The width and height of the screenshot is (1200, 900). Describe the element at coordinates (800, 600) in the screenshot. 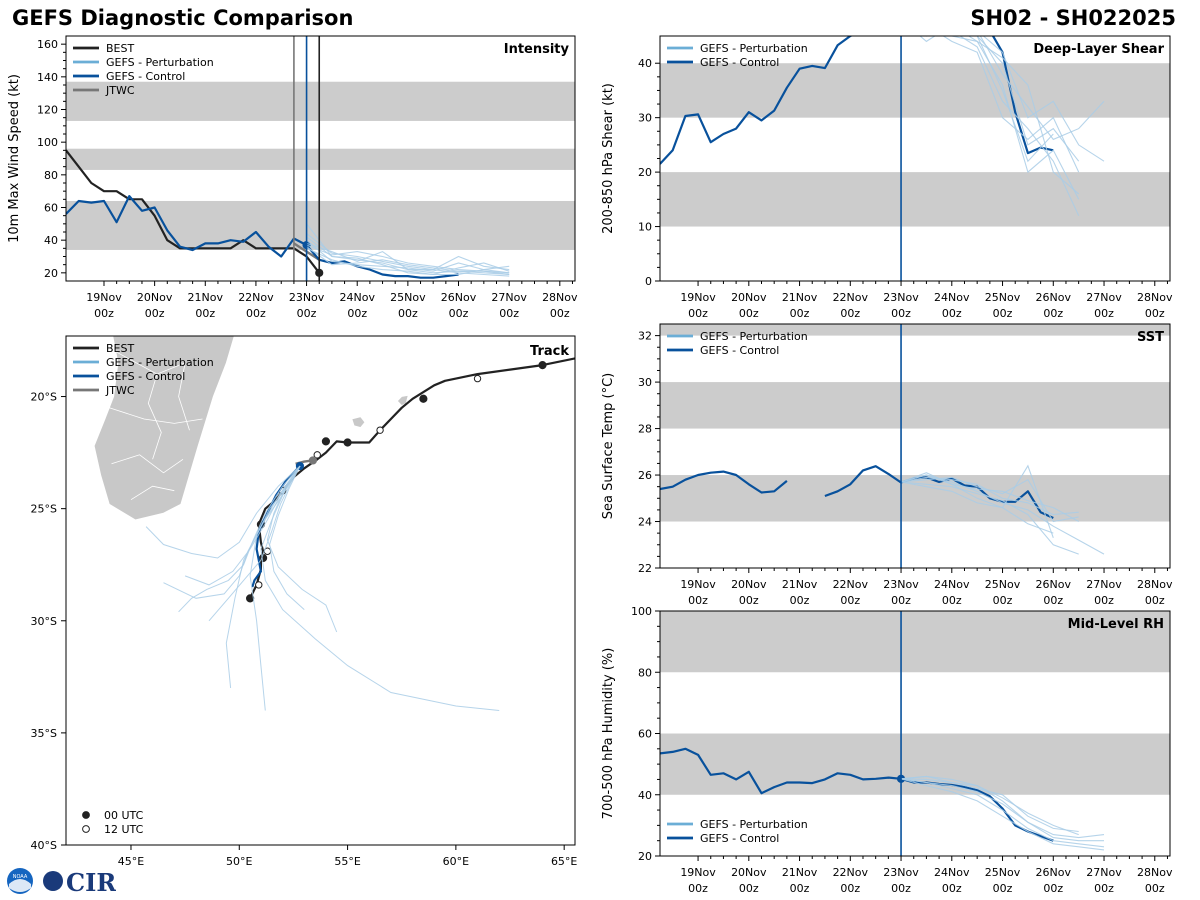

I see `sst-xtick-sublabel-2: 00z` at that location.